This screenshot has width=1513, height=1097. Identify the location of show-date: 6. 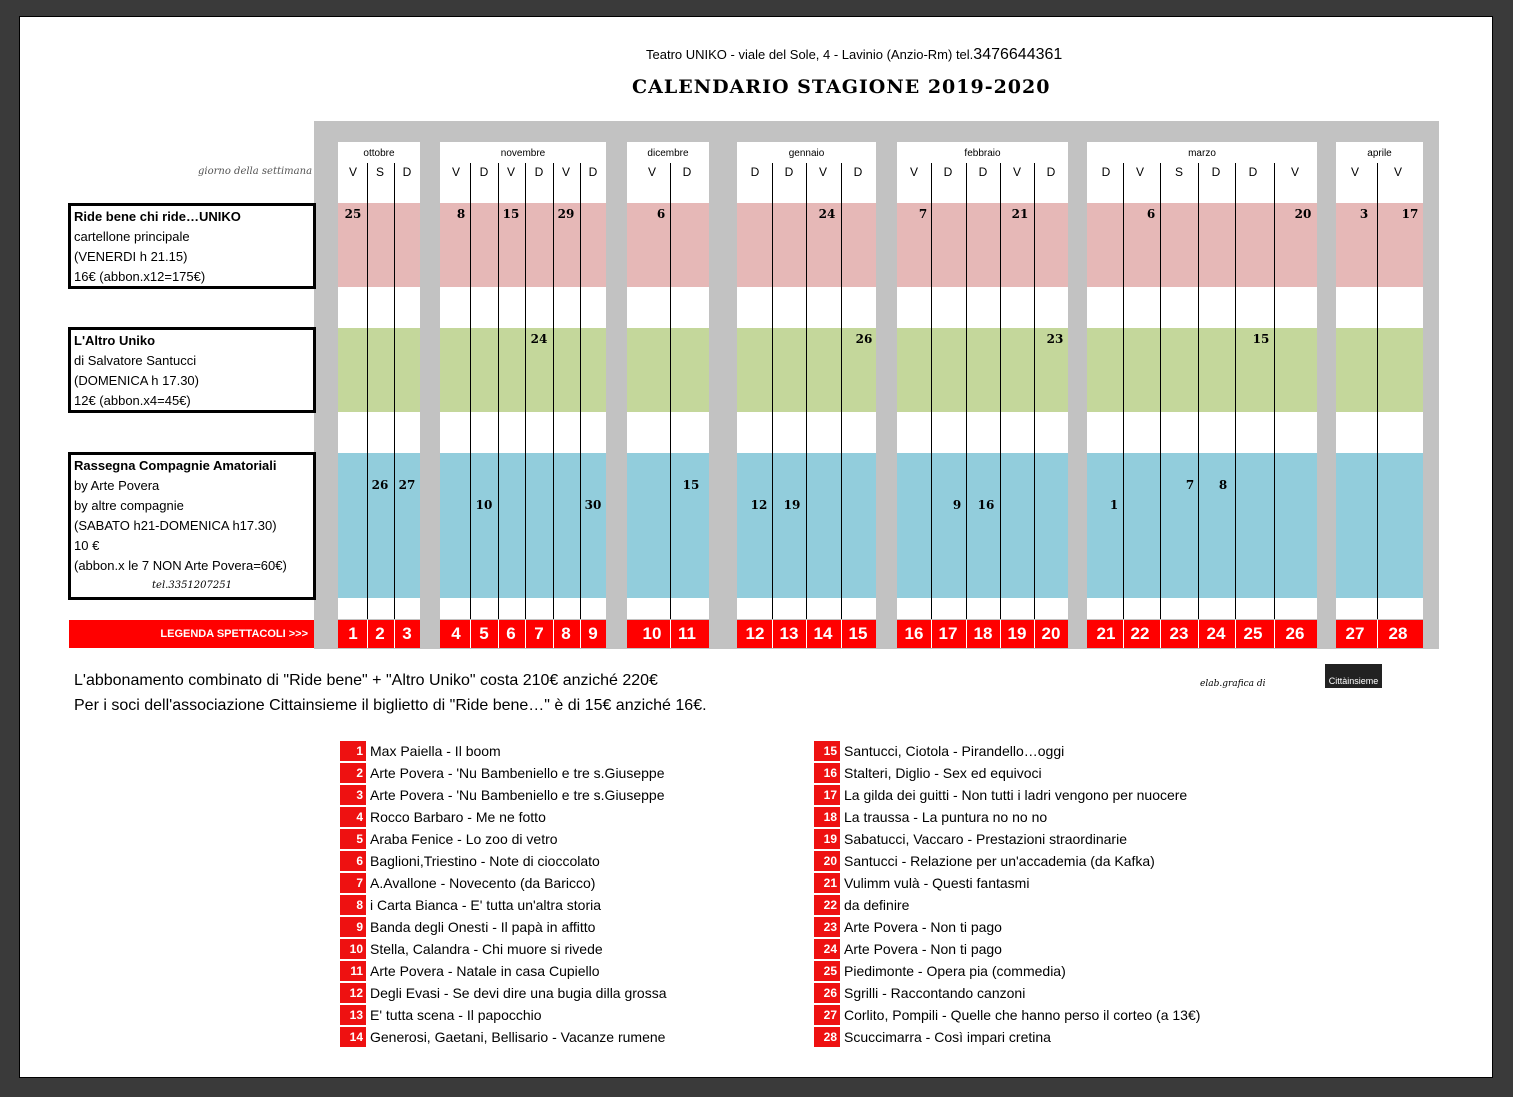
(1151, 214).